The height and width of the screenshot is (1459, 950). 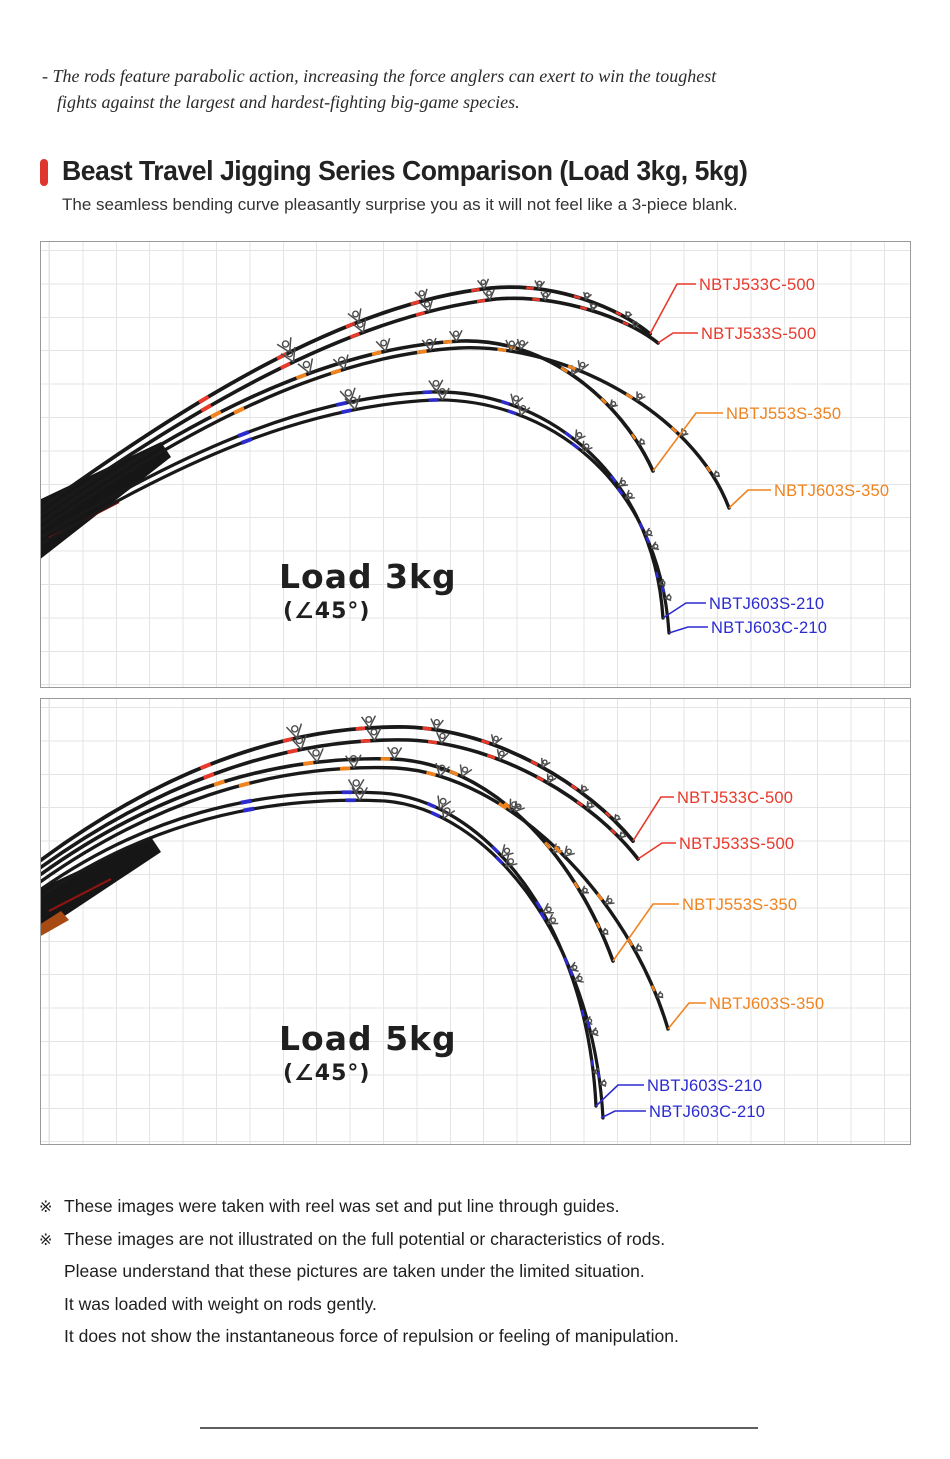 I want to click on load-caption-3kg: Load 3kg (∠45°), so click(x=368, y=590).